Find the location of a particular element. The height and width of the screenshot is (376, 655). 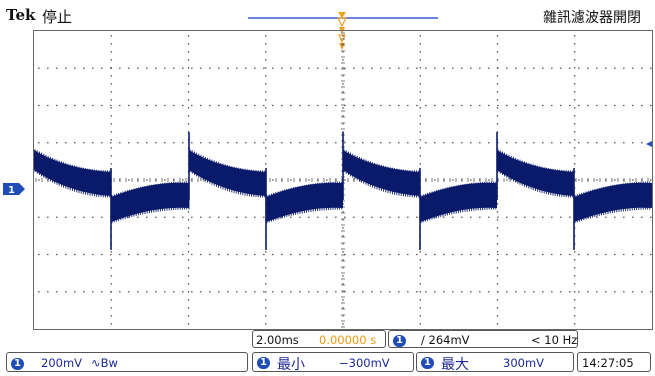

measurement-max: 1 最大 300mV is located at coordinates (495, 362).